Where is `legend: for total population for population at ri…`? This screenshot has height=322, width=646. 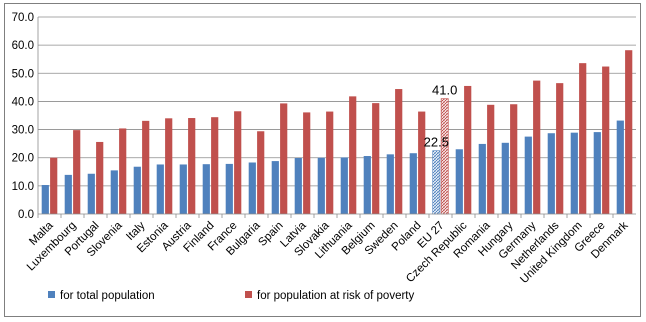
legend: for total population for population at ri… is located at coordinates (231, 296).